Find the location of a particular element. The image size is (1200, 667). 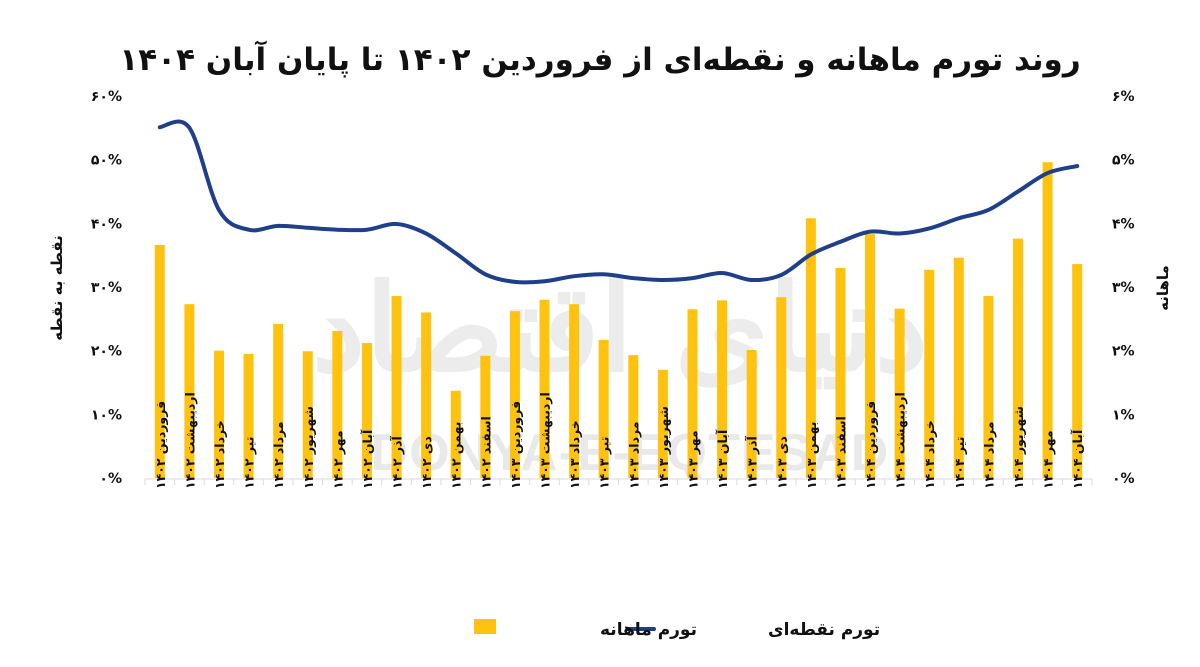

left-axis-tick-label: ۶۰% is located at coordinates (106, 97).